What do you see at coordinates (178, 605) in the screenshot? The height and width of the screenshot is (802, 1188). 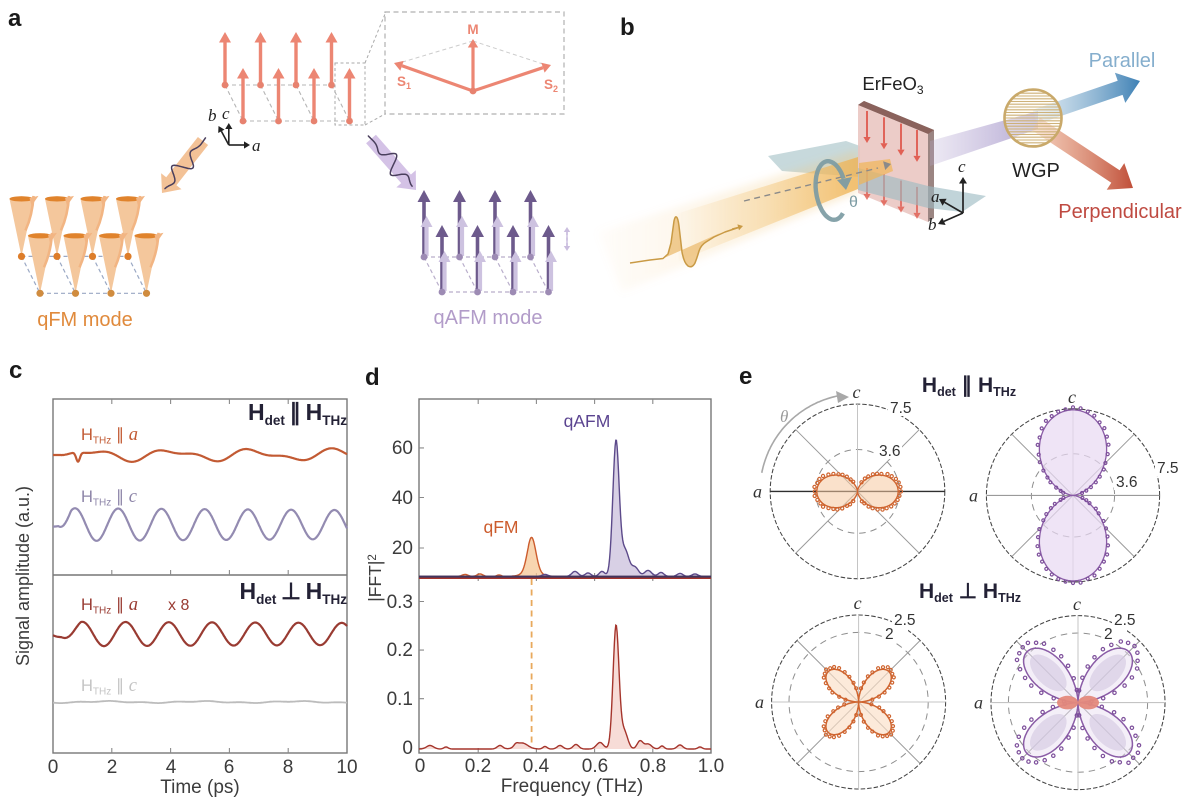 I see `svg-text: x 8` at bounding box center [178, 605].